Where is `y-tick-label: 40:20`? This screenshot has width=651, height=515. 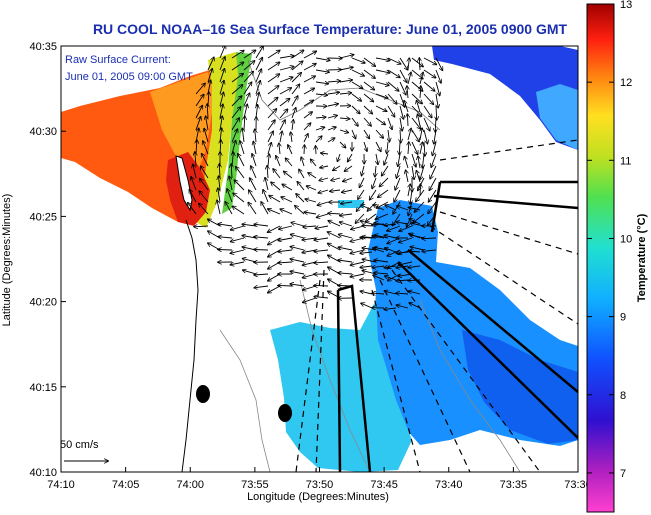 y-tick-label: 40:20 is located at coordinates (43, 303).